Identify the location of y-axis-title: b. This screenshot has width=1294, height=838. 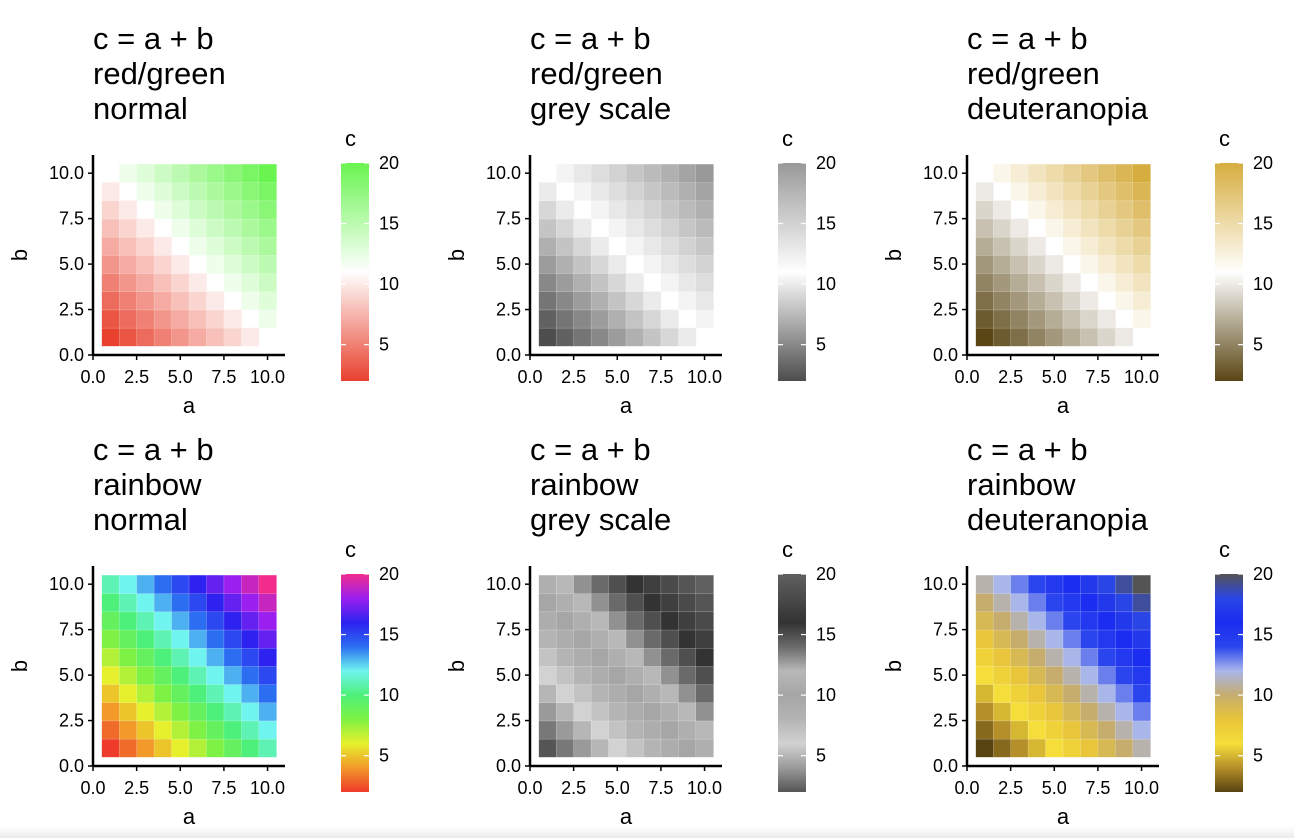
(893, 666).